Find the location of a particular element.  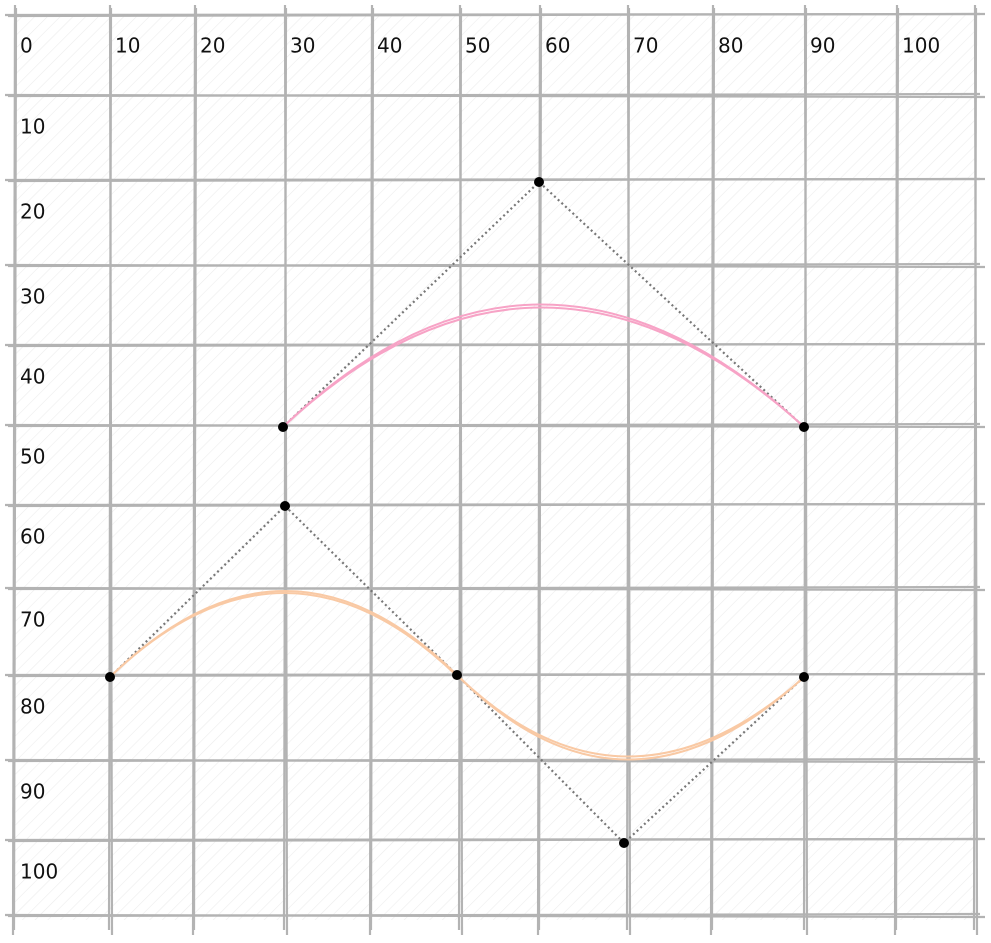

x-label: 70 is located at coordinates (645, 46).